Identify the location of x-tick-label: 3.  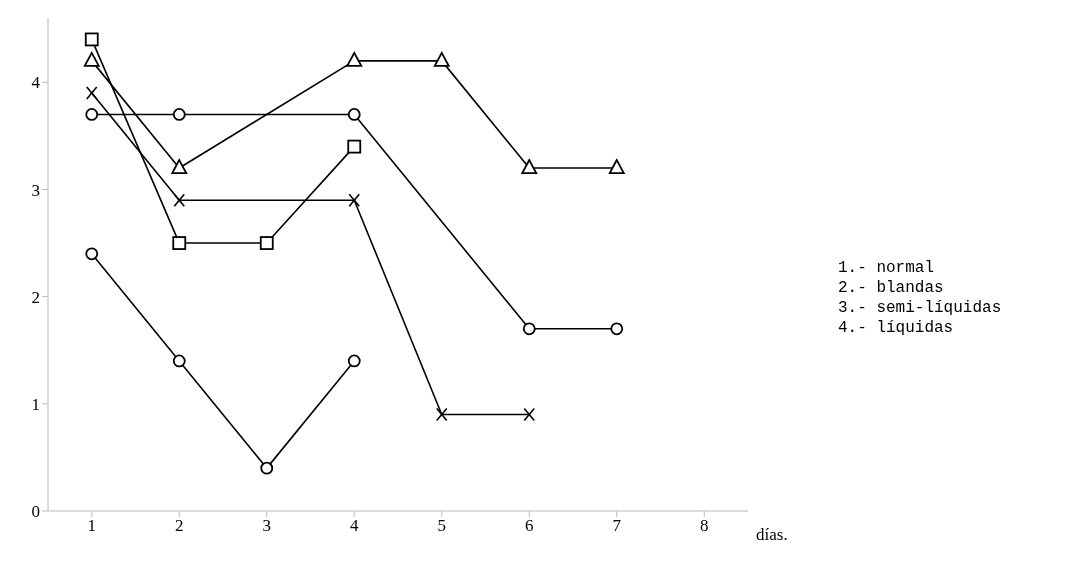
(266, 526).